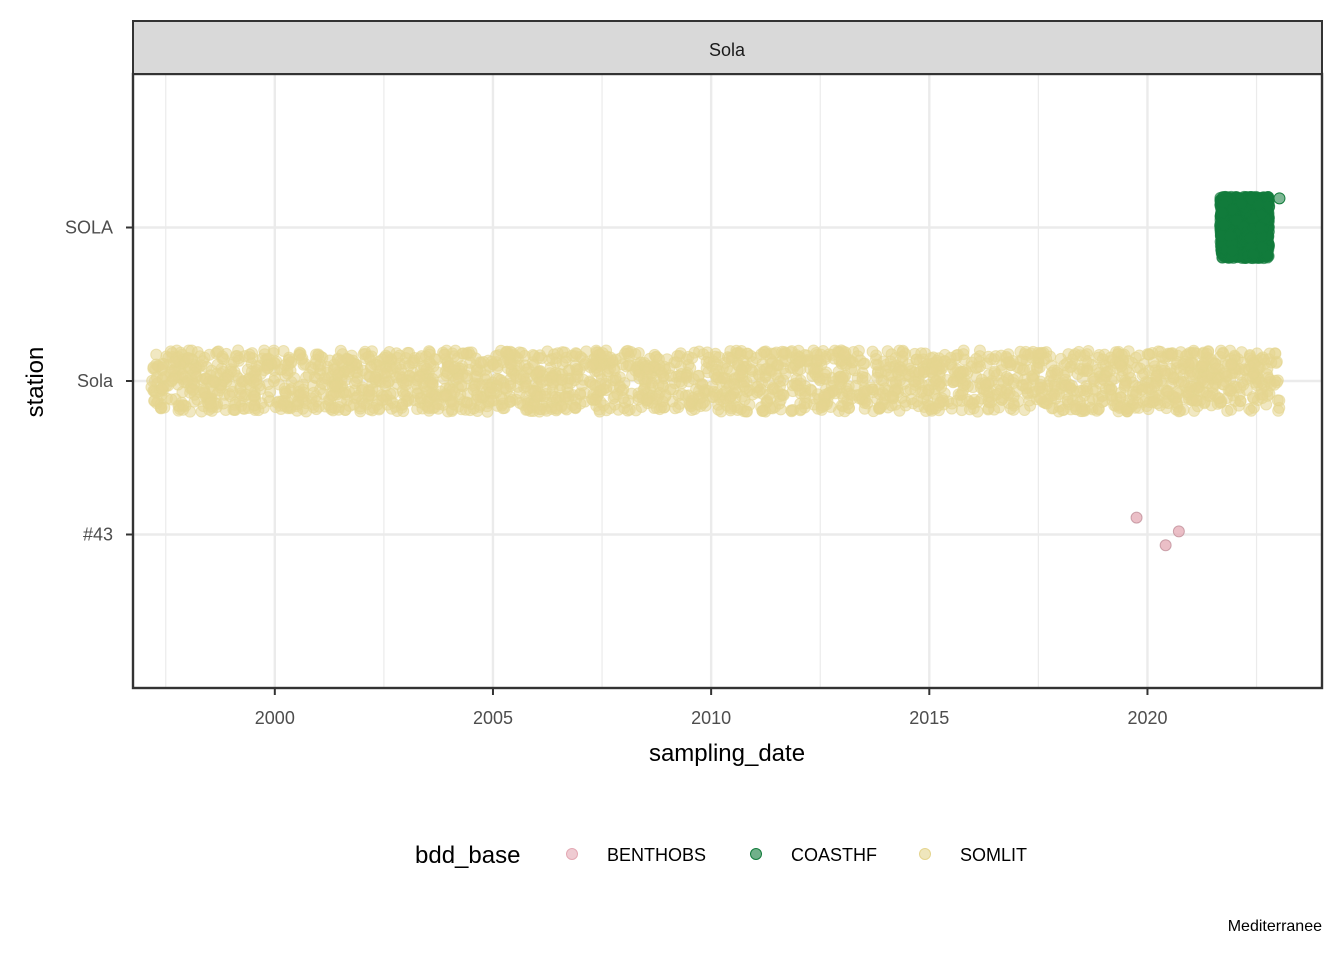  I want to click on y-axis-label: station, so click(35, 382).